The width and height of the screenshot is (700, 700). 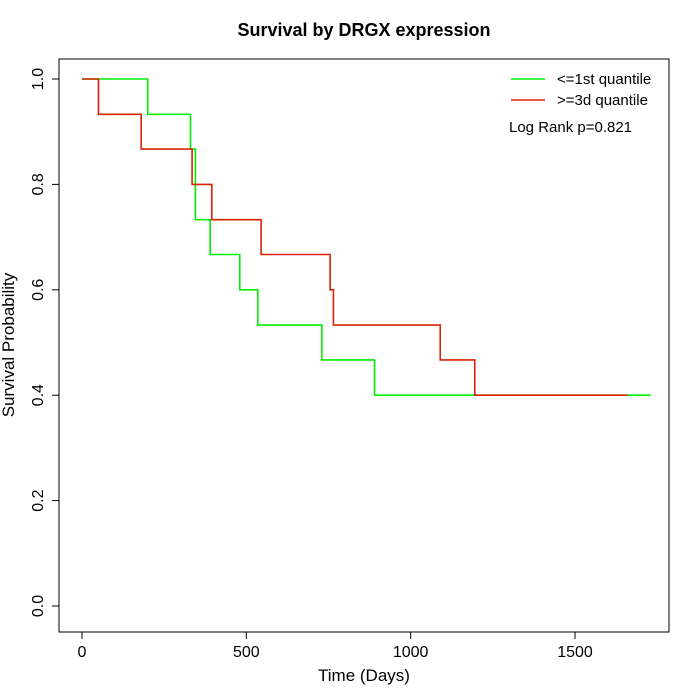 I want to click on y-tick-label: 0.6, so click(x=38, y=290).